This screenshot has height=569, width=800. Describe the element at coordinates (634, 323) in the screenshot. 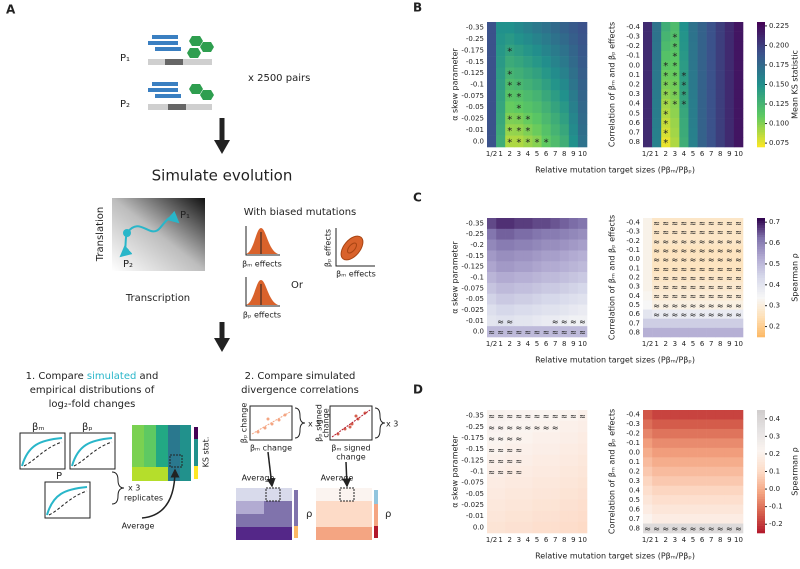

I see `y-tick-label: 0.7` at that location.